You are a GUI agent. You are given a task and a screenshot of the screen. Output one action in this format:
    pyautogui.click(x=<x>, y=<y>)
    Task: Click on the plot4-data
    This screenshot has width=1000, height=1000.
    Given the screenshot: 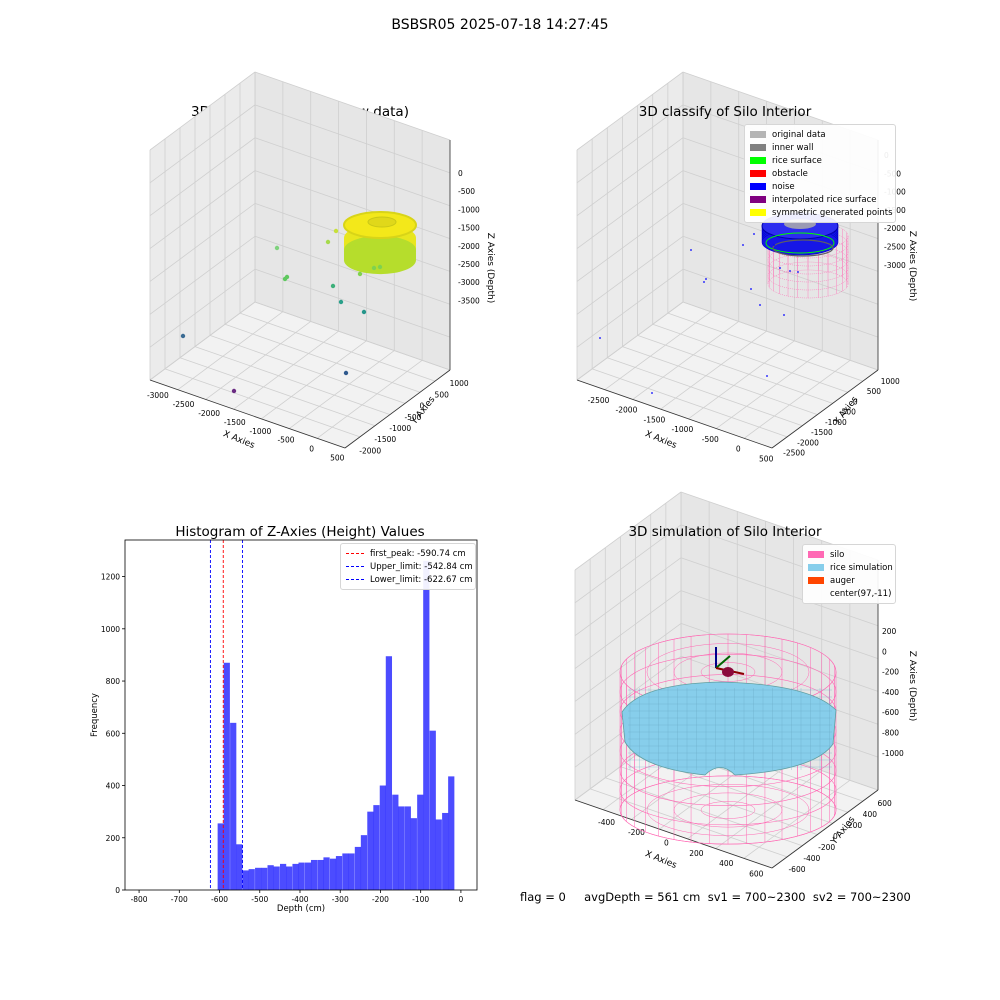 What is the action you would take?
    pyautogui.click(x=728, y=739)
    